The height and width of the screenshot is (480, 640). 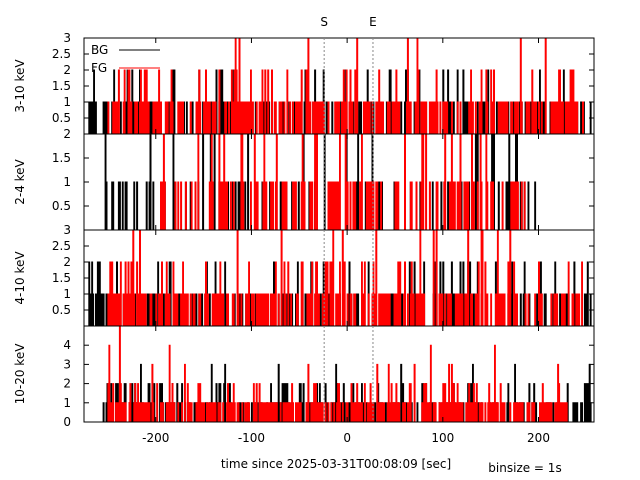 I want to click on y-axis-label: 3-10 keV, so click(x=20, y=86).